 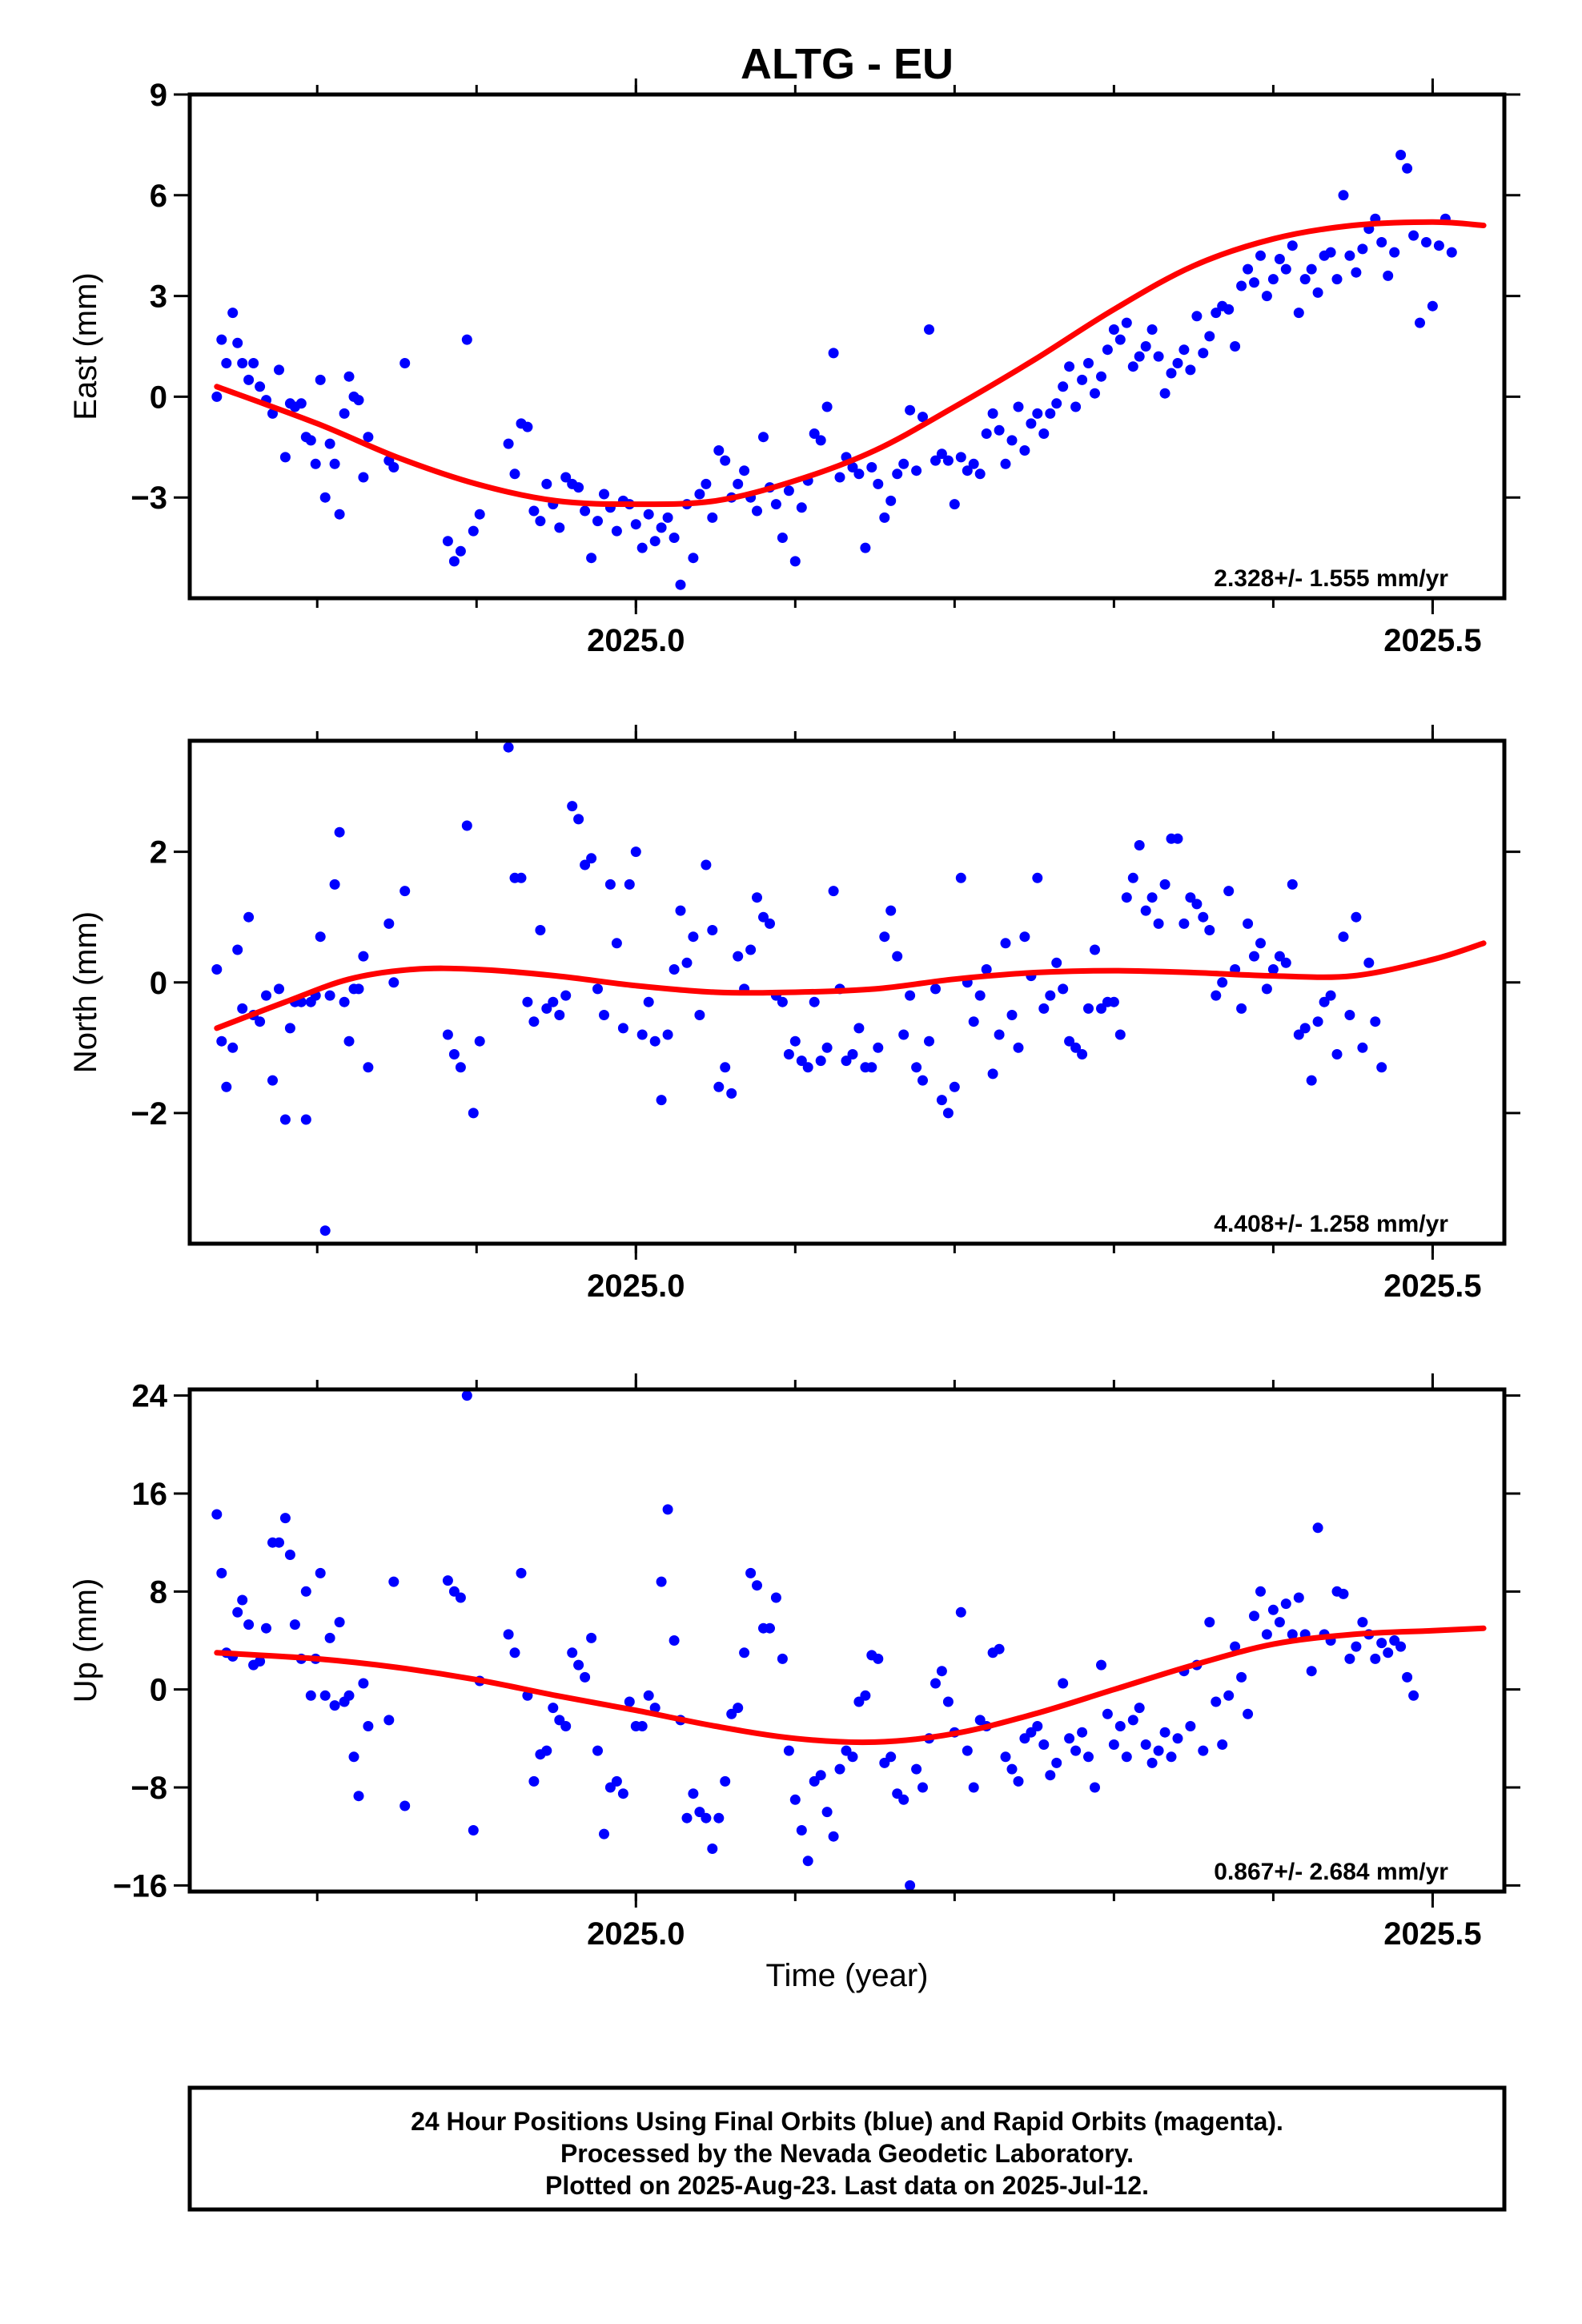 I want to click on y-tick-label: 16, so click(x=150, y=1494).